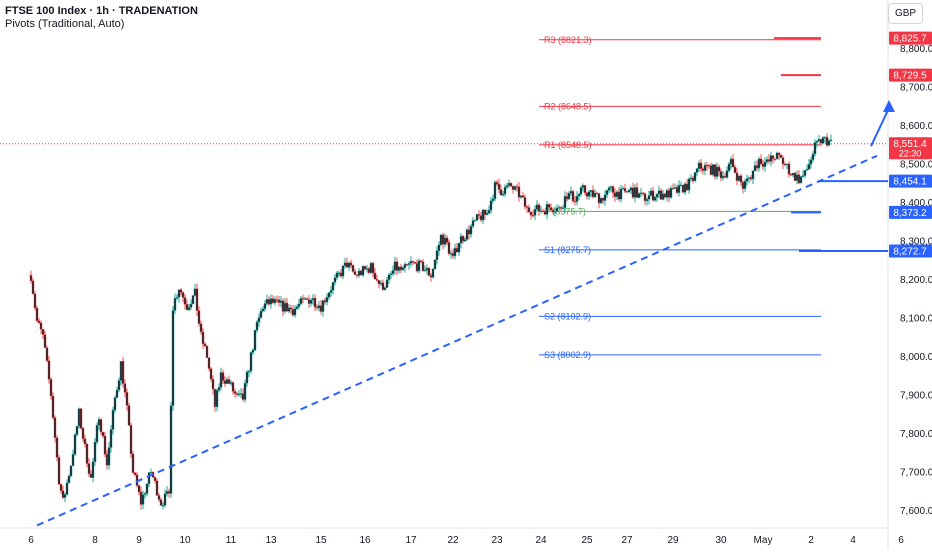 Image resolution: width=932 pixels, height=555 pixels. I want to click on y-tick-label: 7,900.0, so click(916, 396).